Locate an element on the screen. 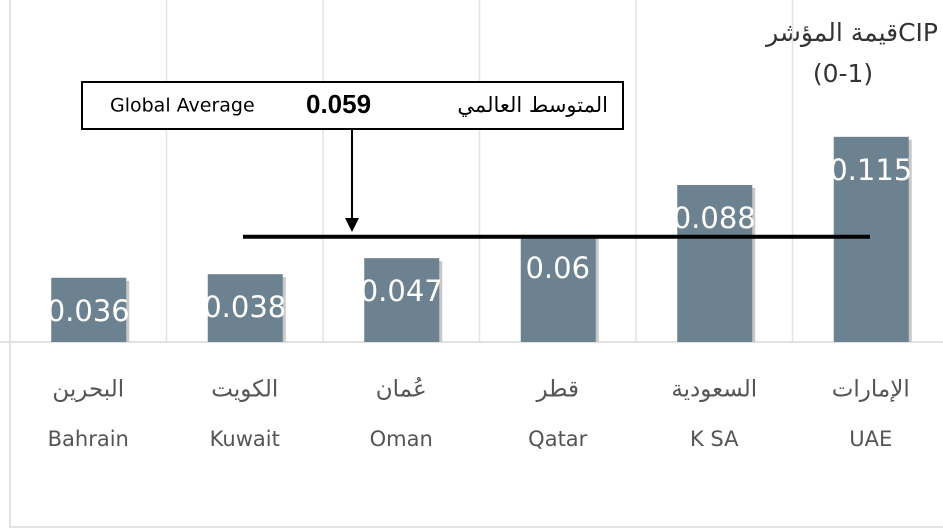 This screenshot has height=530, width=943. x-tick-label-en: UAE is located at coordinates (870, 439).